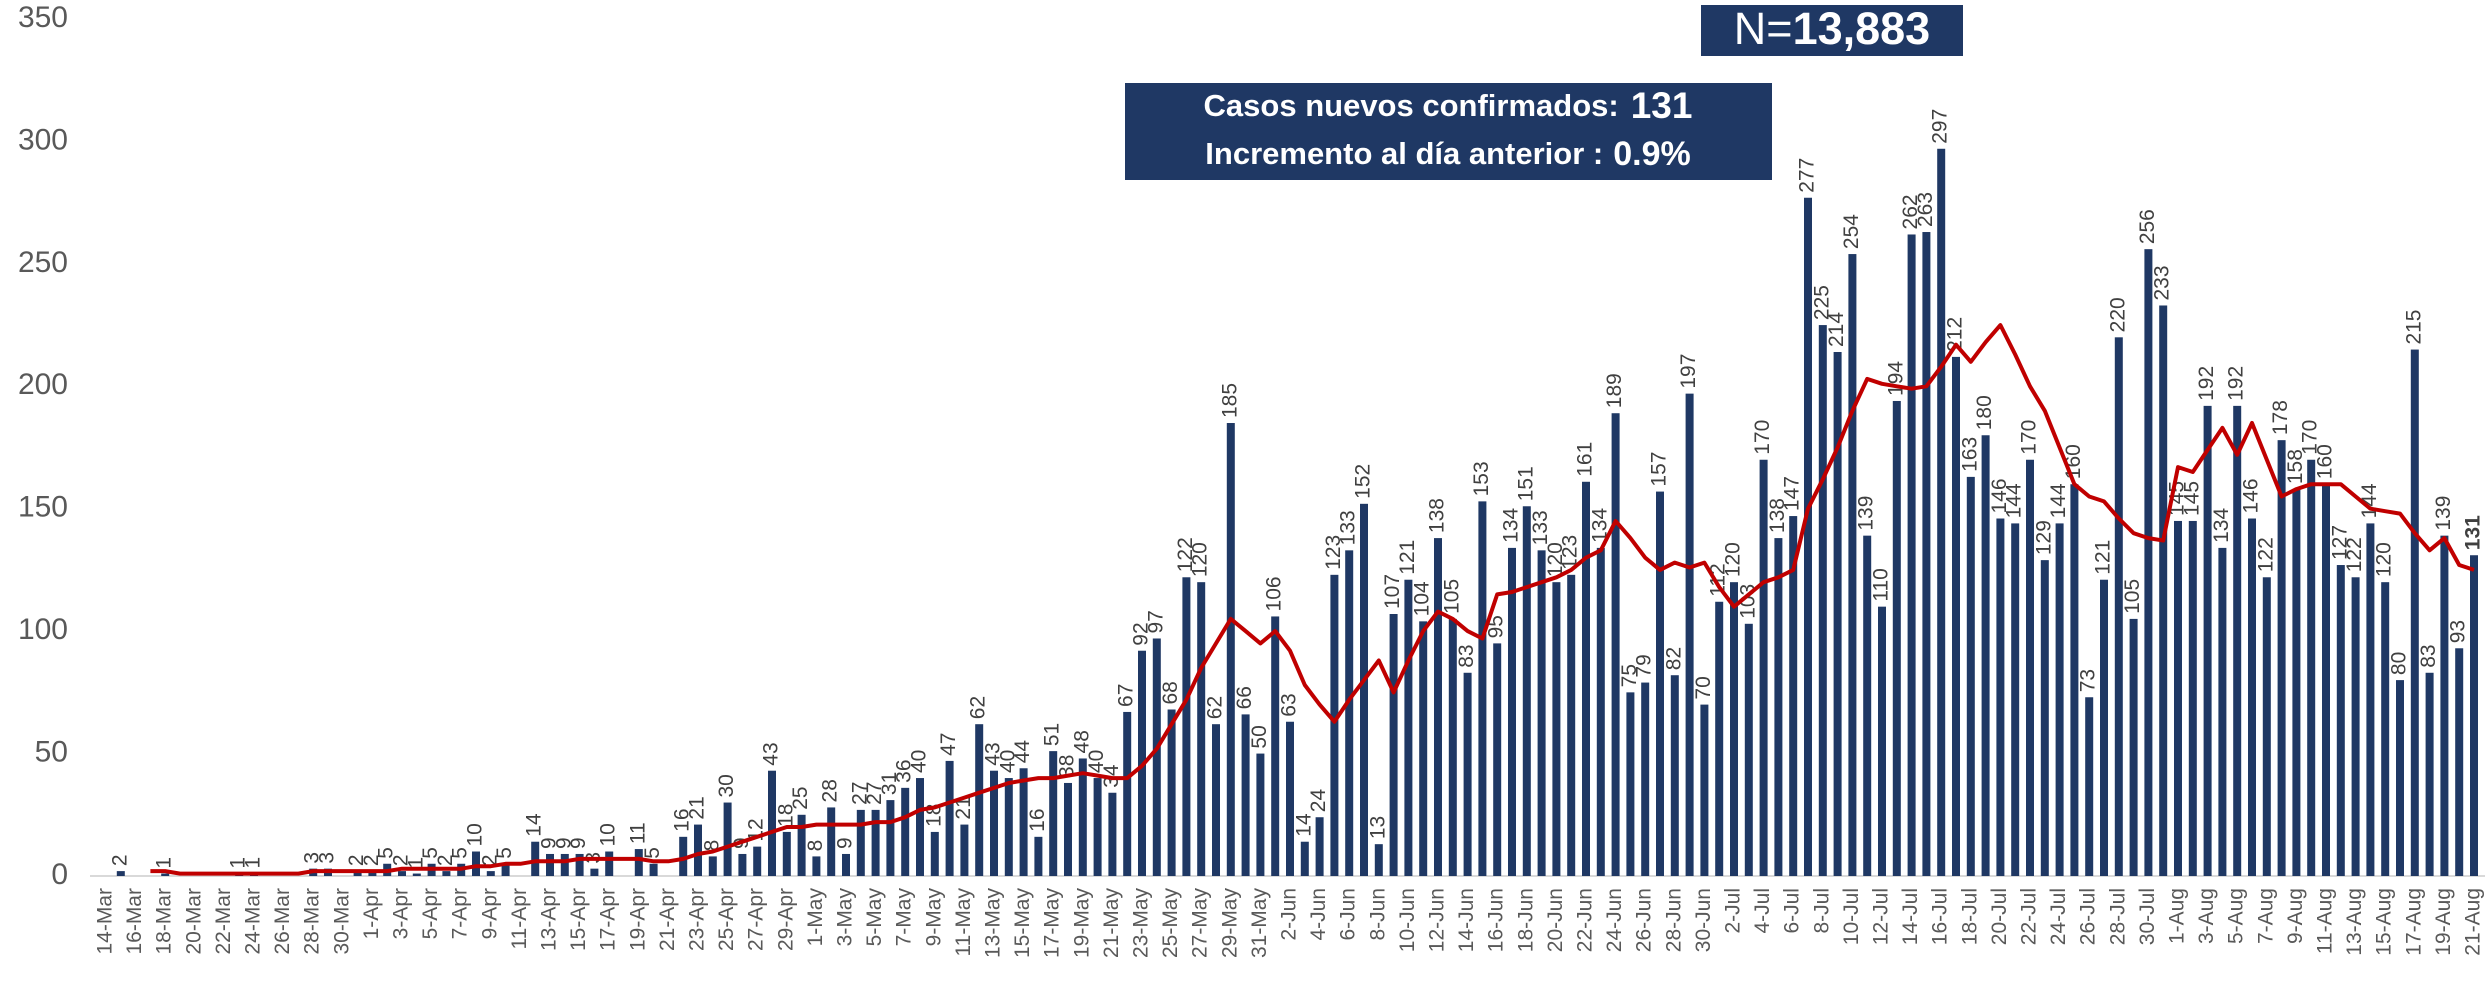 This screenshot has height=996, width=2491. I want to click on data-label: 66, so click(1244, 697).